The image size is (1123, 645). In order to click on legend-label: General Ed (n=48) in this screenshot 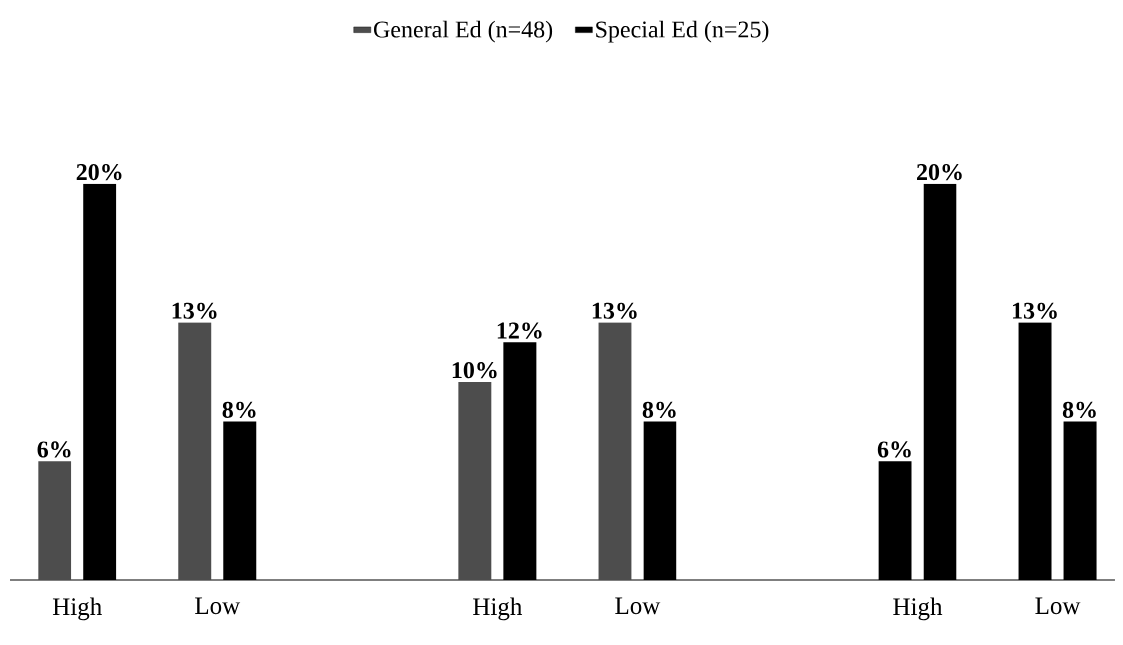, I will do `click(463, 31)`.